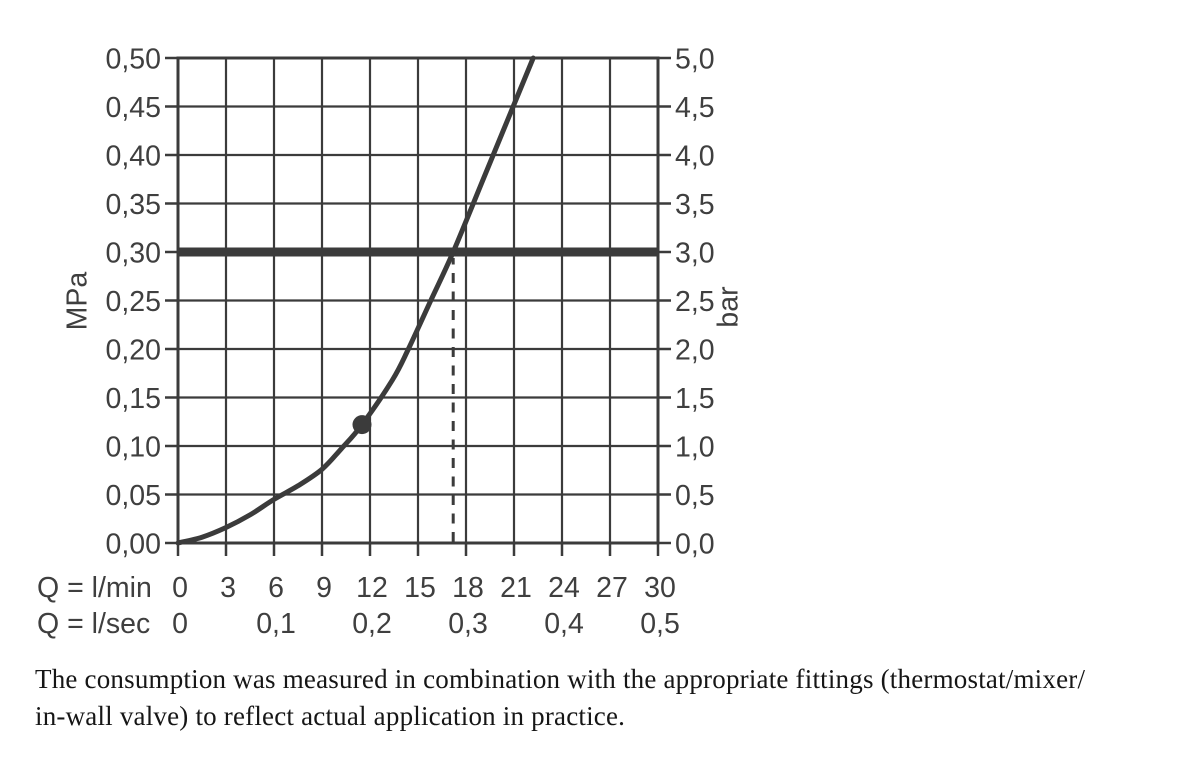 The height and width of the screenshot is (765, 1200). I want to click on x-lsec-tick-label: 0,1, so click(276, 624).